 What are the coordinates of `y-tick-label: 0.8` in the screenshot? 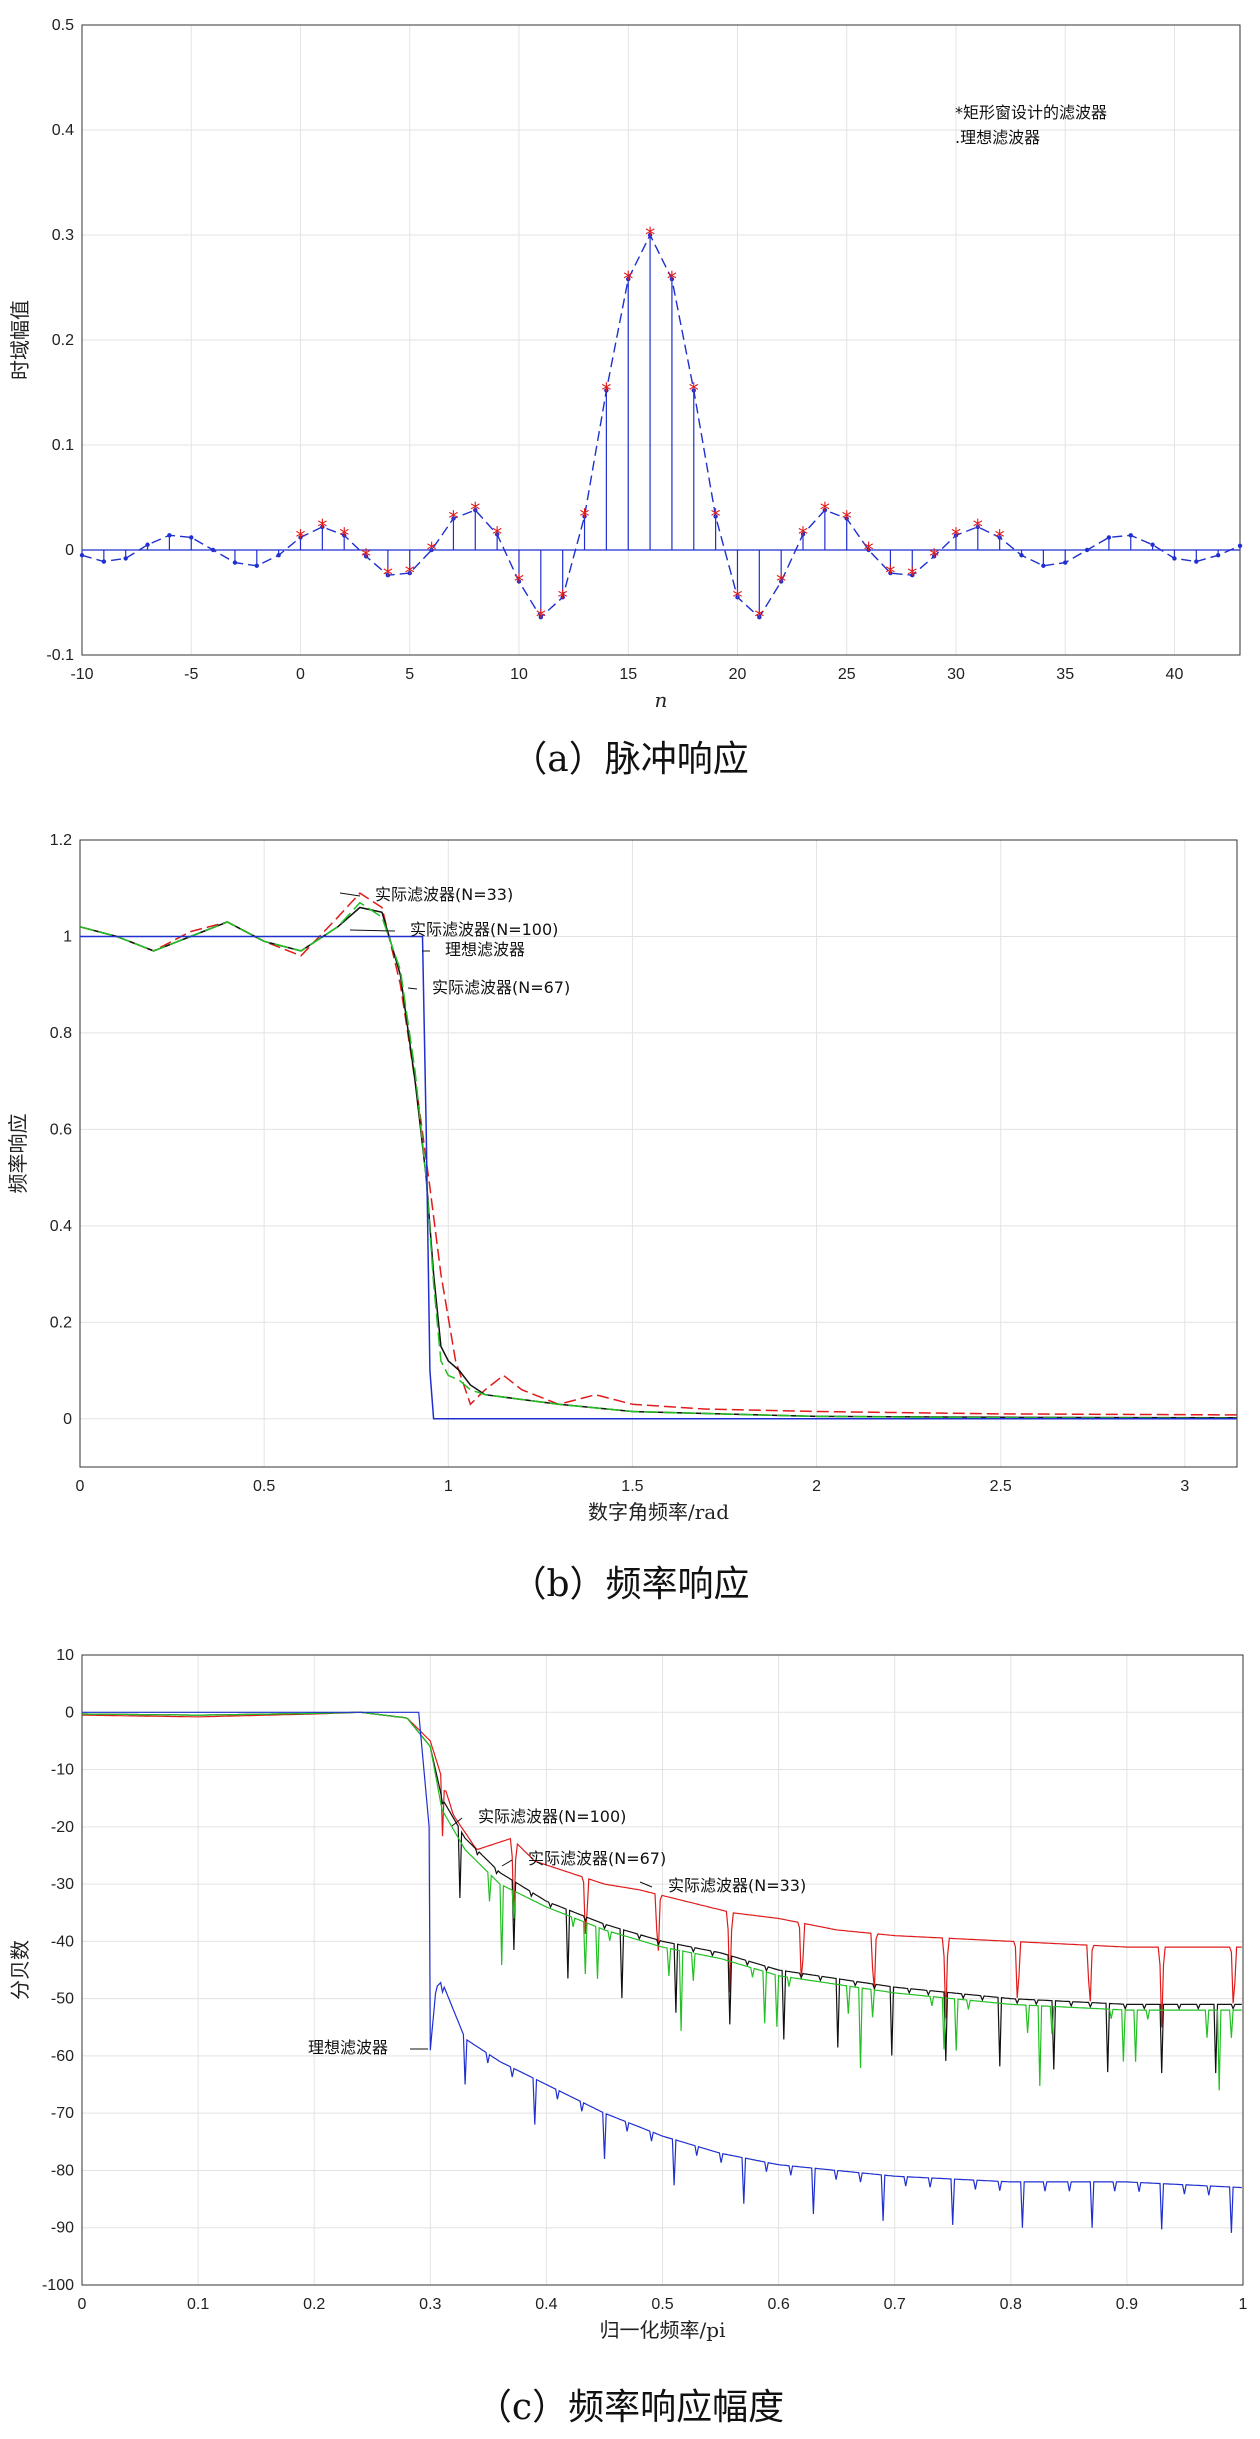 It's located at (61, 1033).